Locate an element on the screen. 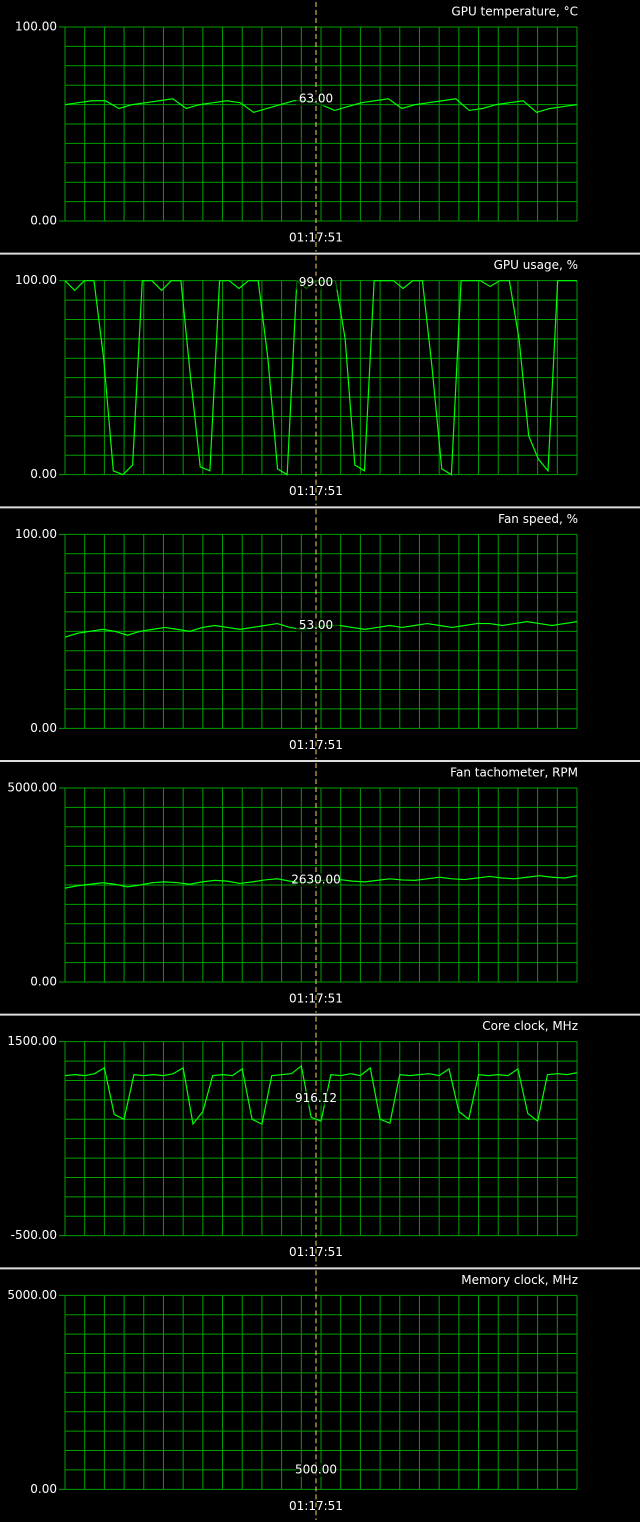 The width and height of the screenshot is (640, 1522). cursor-value: 916.12 is located at coordinates (316, 1098).